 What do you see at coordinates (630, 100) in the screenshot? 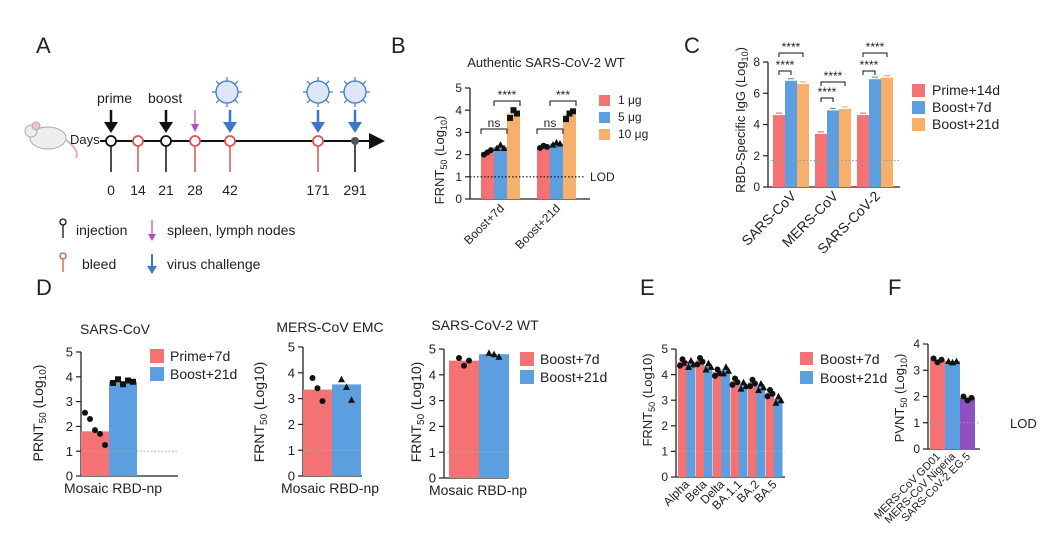
I see `legend-label: 1 μg` at bounding box center [630, 100].